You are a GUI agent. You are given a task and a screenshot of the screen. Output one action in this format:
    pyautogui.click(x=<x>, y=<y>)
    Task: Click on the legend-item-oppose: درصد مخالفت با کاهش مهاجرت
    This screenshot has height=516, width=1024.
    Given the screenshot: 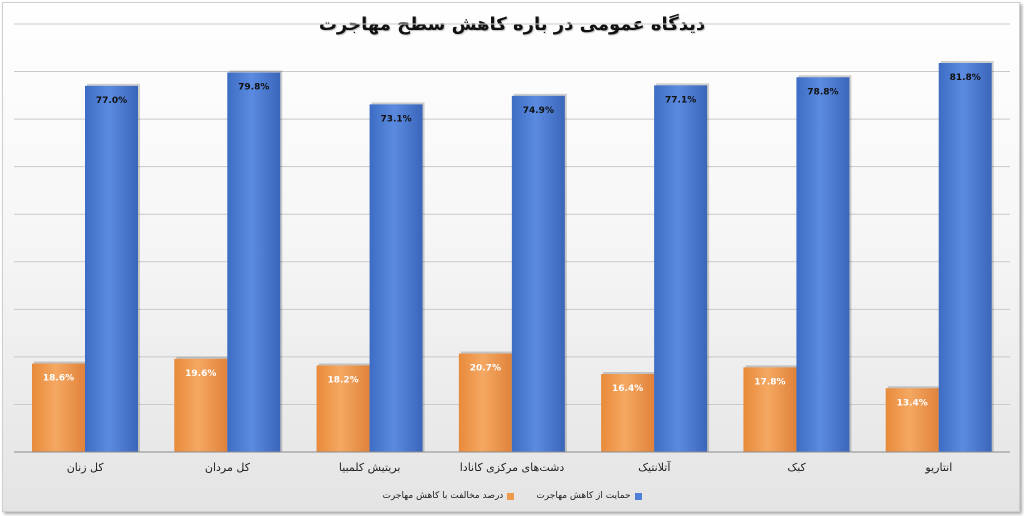 What is the action you would take?
    pyautogui.click(x=448, y=496)
    